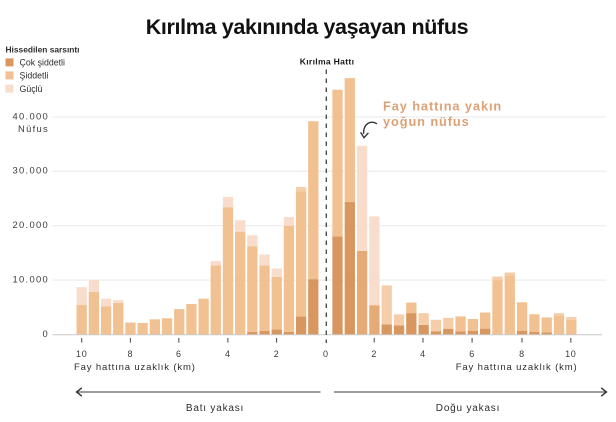 The image size is (616, 422). Describe the element at coordinates (442, 106) in the screenshot. I see `svg-text: Fay hattına yakın` at that location.